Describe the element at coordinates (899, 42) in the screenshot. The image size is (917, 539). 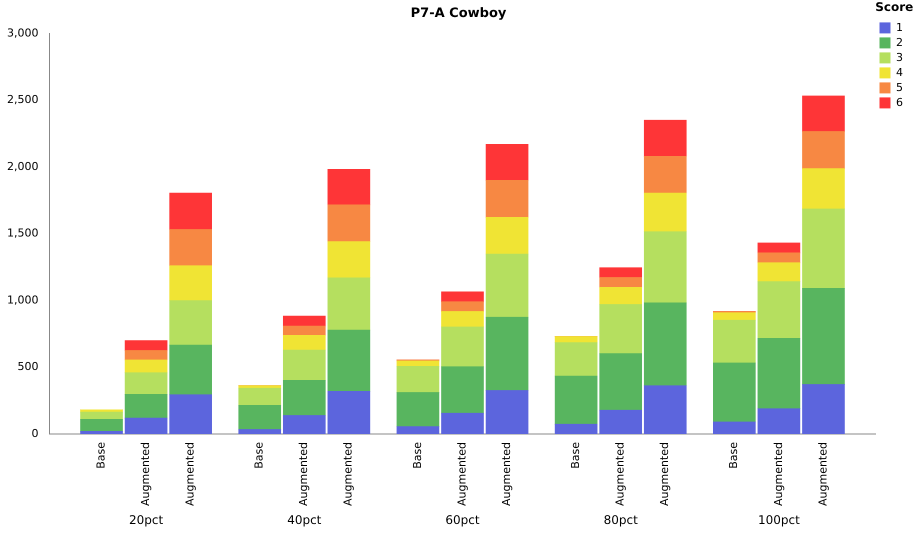
I see `legend-label: 2` at that location.